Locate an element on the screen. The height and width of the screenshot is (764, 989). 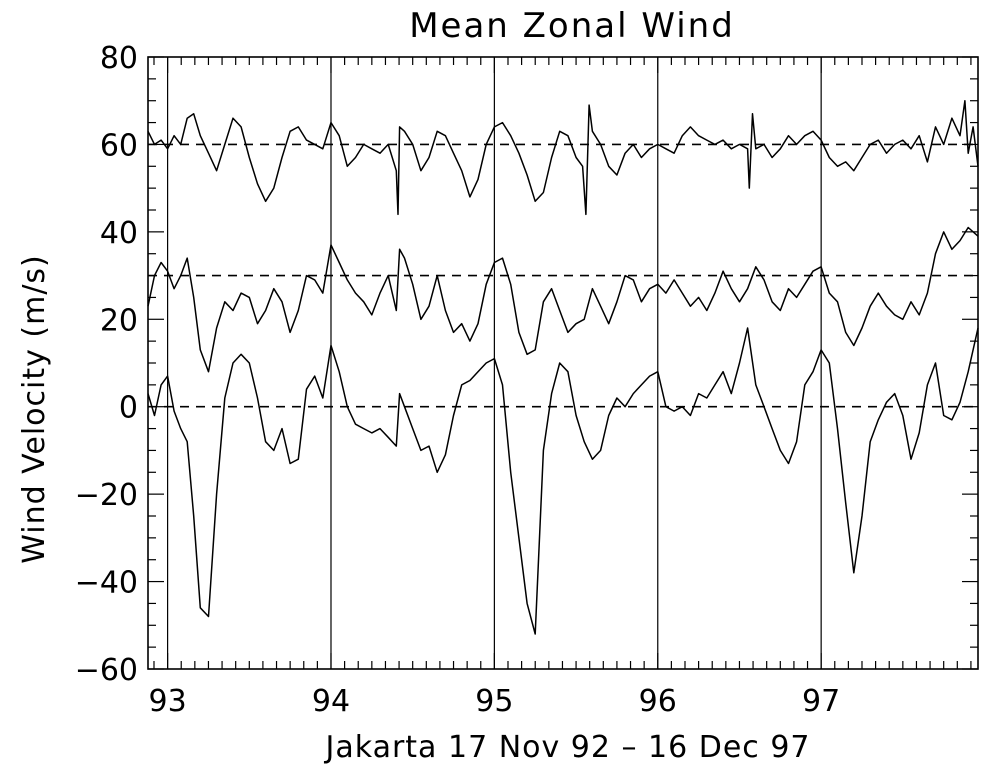
y-tick-label: 20 is located at coordinates (119, 320).